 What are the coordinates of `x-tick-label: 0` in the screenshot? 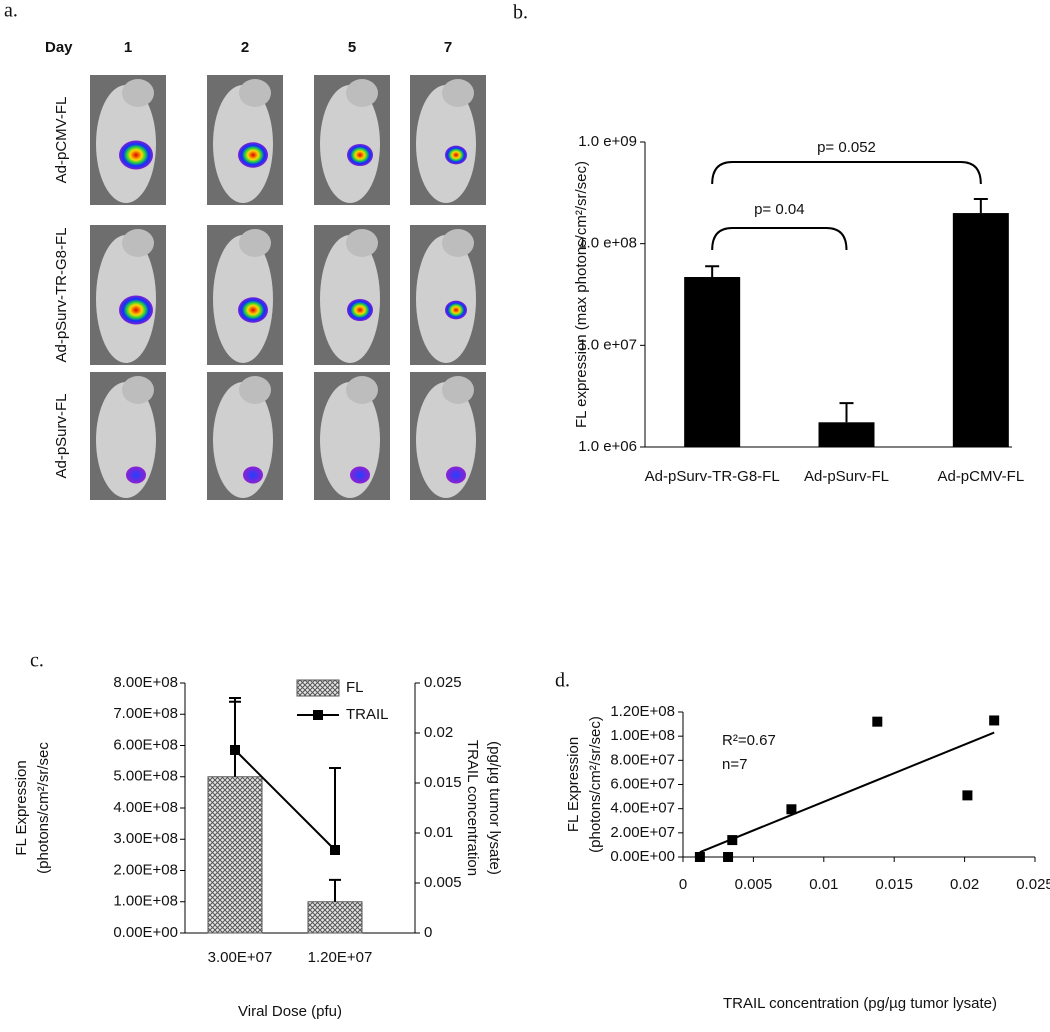 It's located at (683, 884).